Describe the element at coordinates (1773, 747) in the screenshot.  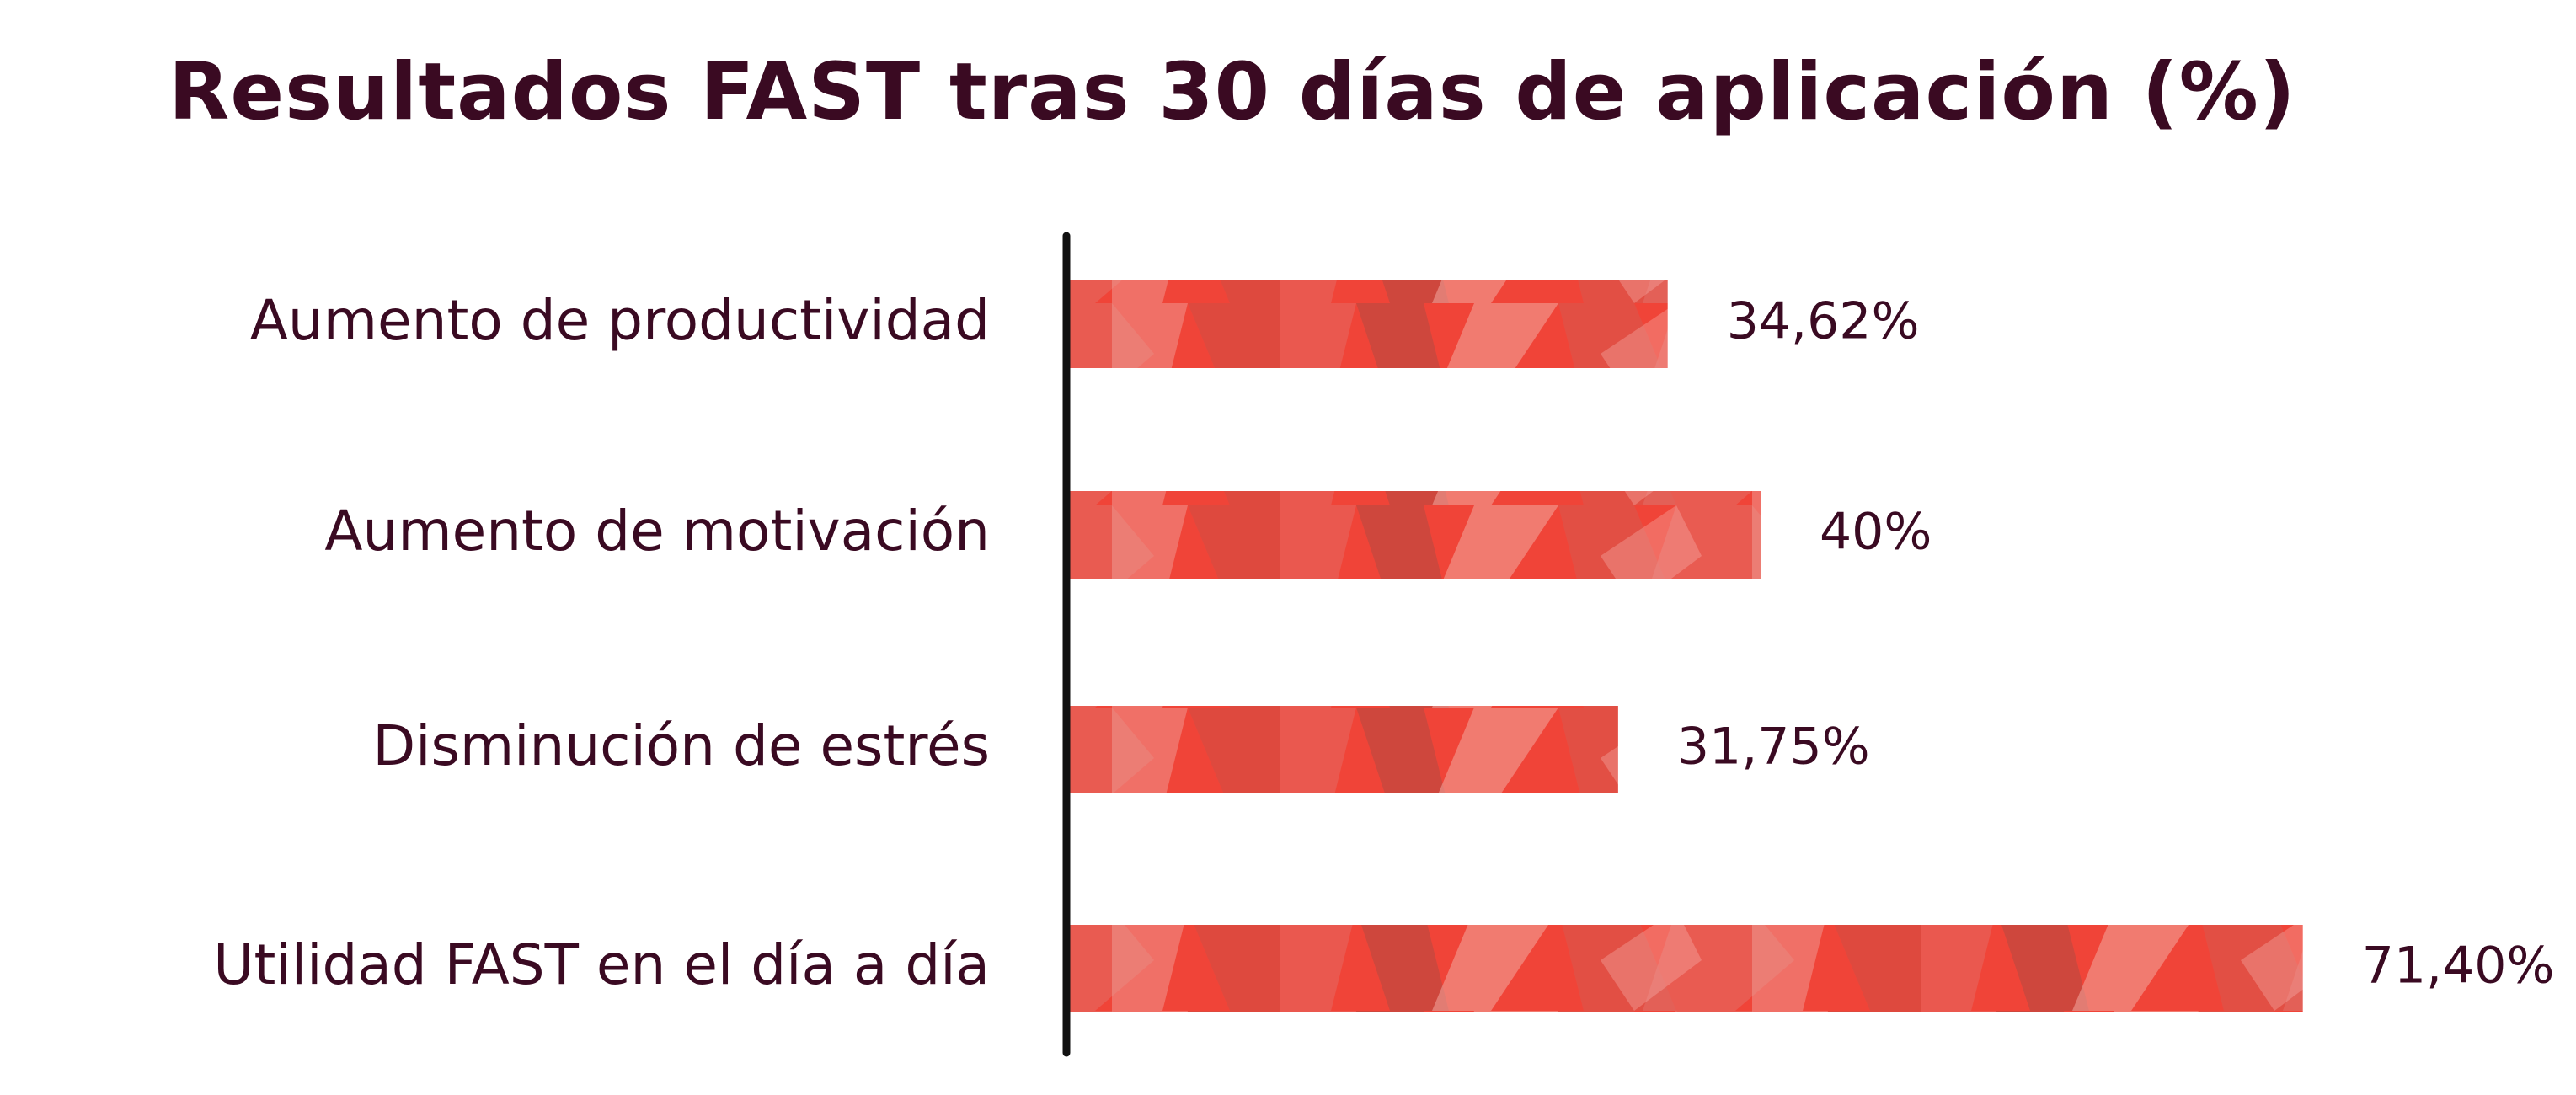
I see `value-label-3: 31,75%` at that location.